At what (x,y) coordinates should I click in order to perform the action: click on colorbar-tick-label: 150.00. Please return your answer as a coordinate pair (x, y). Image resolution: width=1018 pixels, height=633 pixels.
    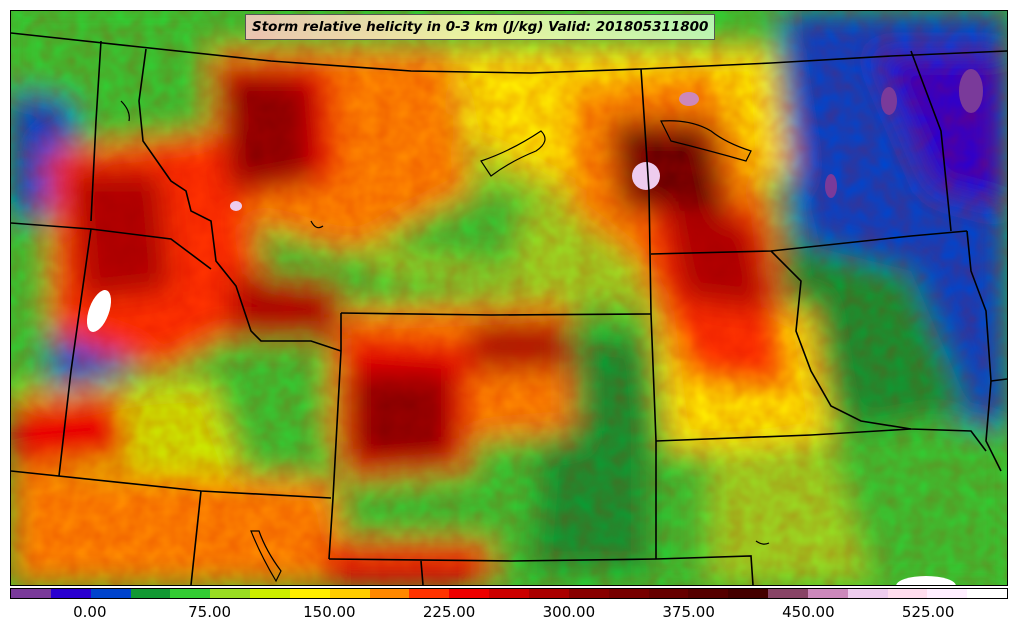
    Looking at the image, I should click on (329, 612).